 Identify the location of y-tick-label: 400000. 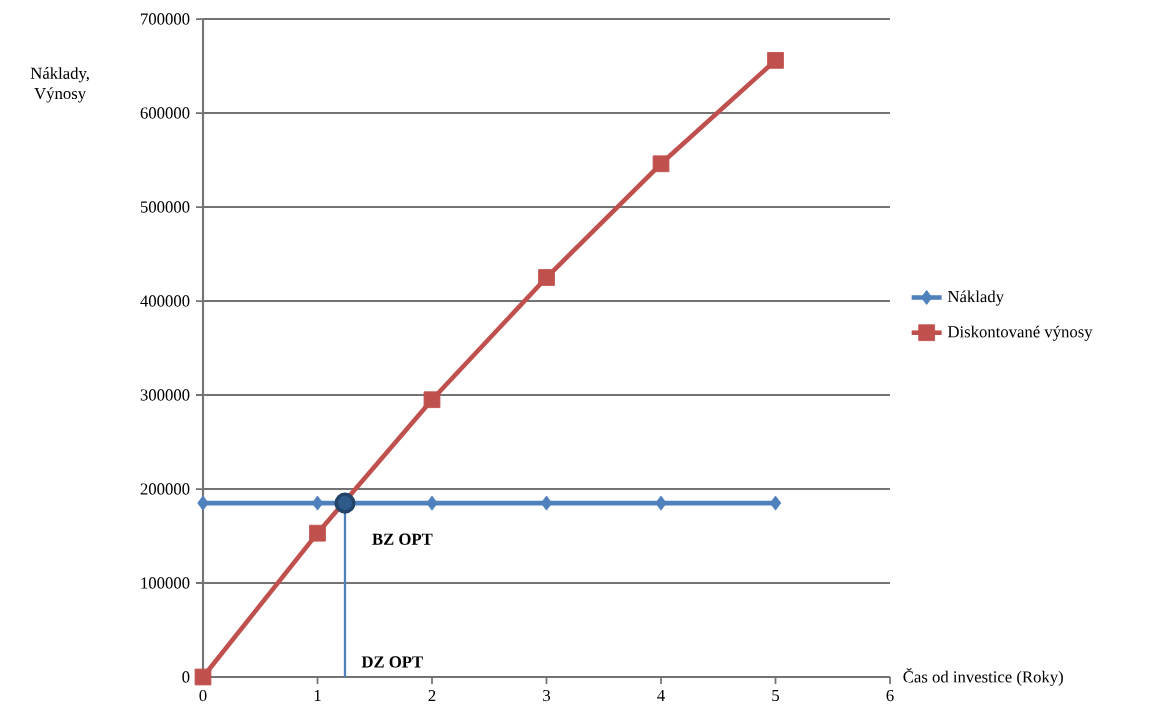
(165, 301).